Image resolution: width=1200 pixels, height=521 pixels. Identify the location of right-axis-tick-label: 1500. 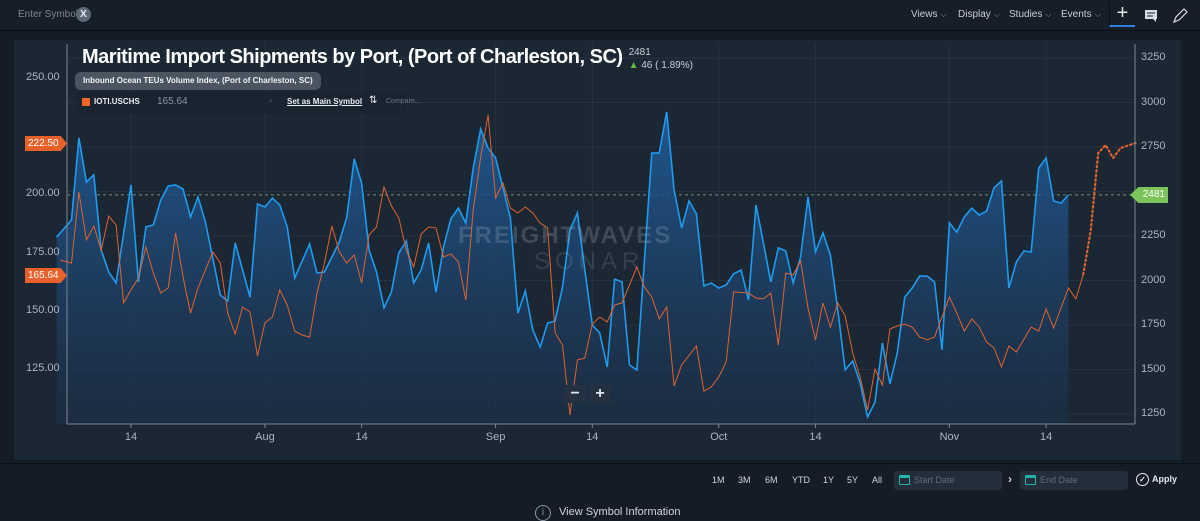
(1153, 368).